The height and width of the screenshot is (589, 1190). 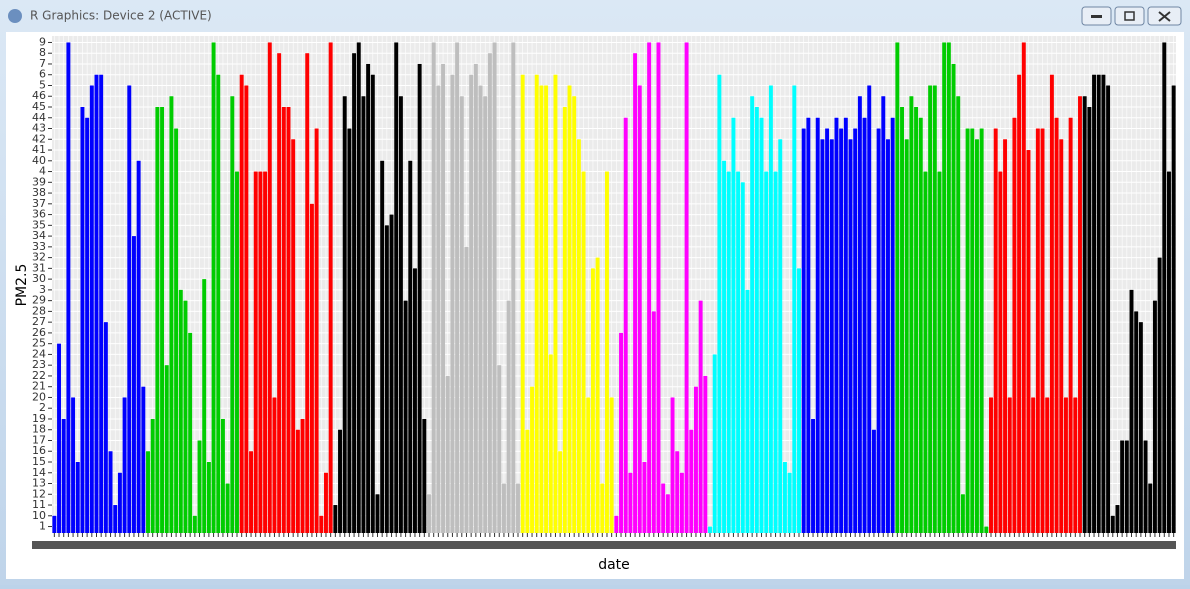 I want to click on y-tick-label: 18, so click(x=39, y=429).